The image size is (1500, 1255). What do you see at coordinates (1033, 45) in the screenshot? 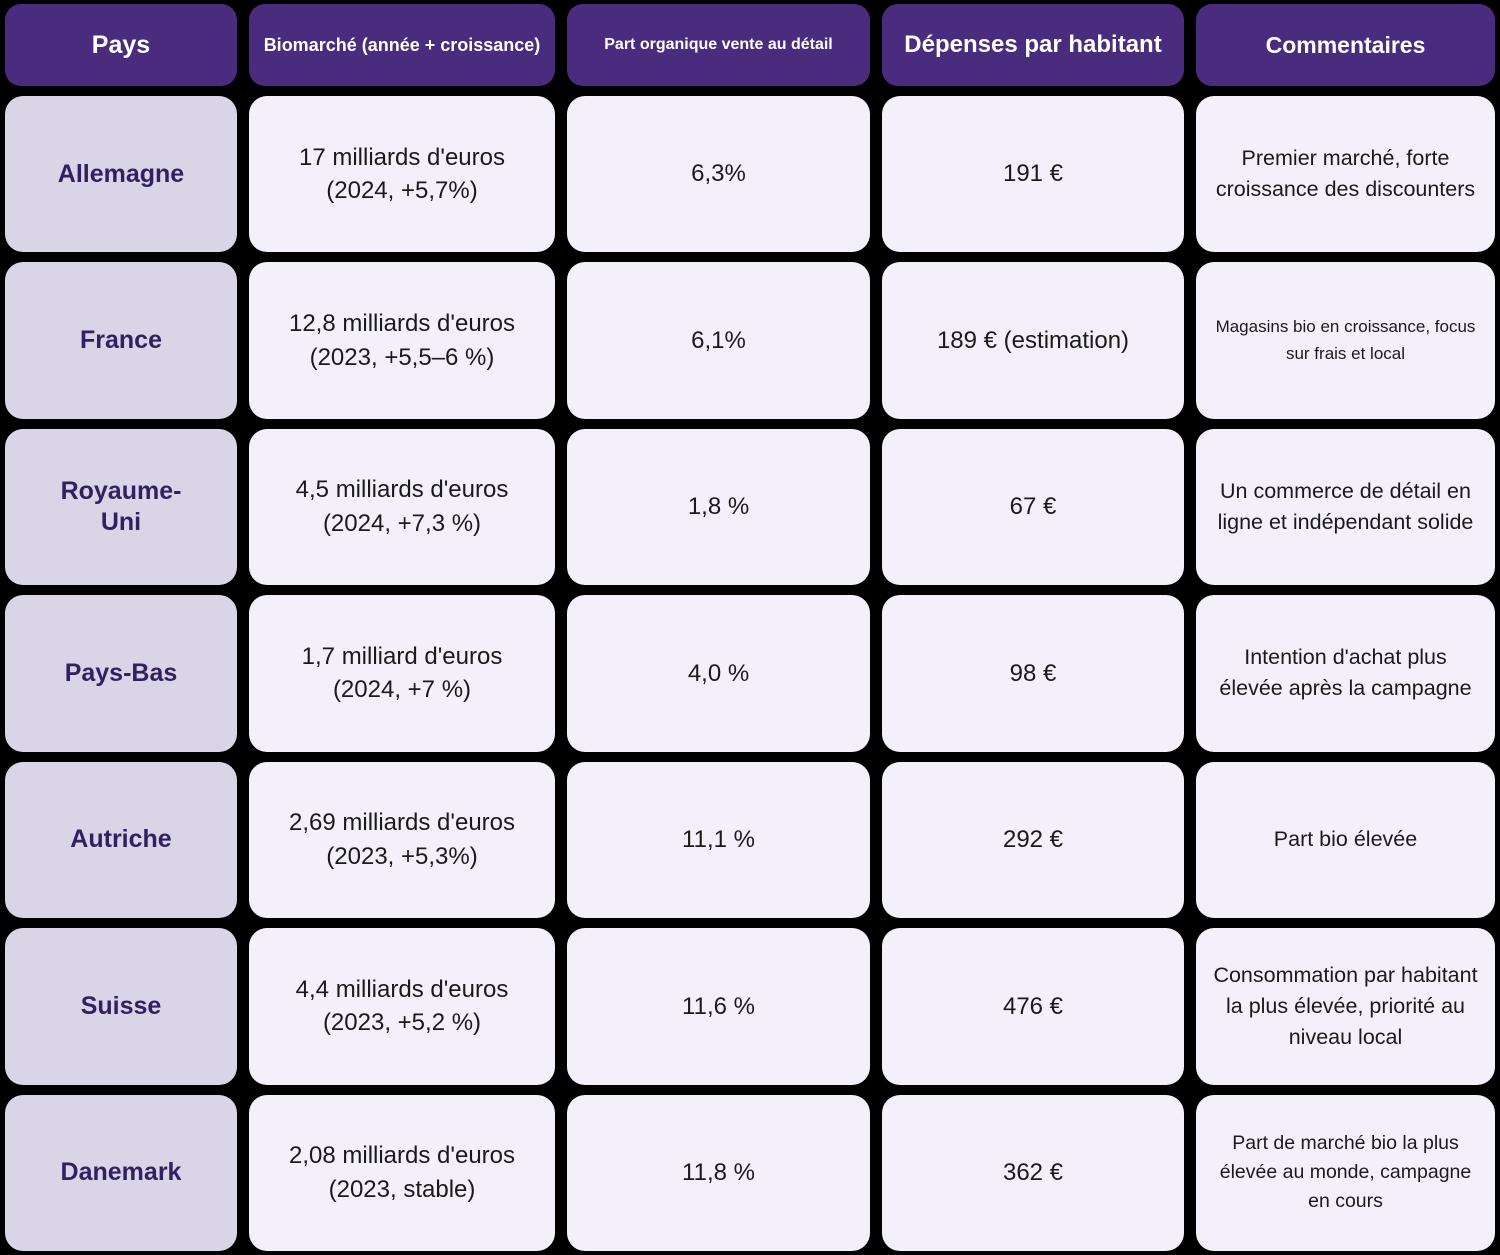
I see `header-cell-depenses: Dépenses par habitant` at bounding box center [1033, 45].